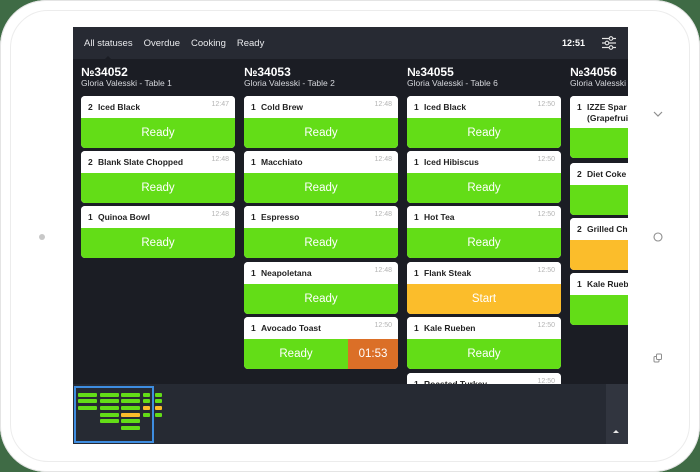 The image size is (700, 472). Describe the element at coordinates (373, 354) in the screenshot. I see `overdue-timer: 01:53` at that location.